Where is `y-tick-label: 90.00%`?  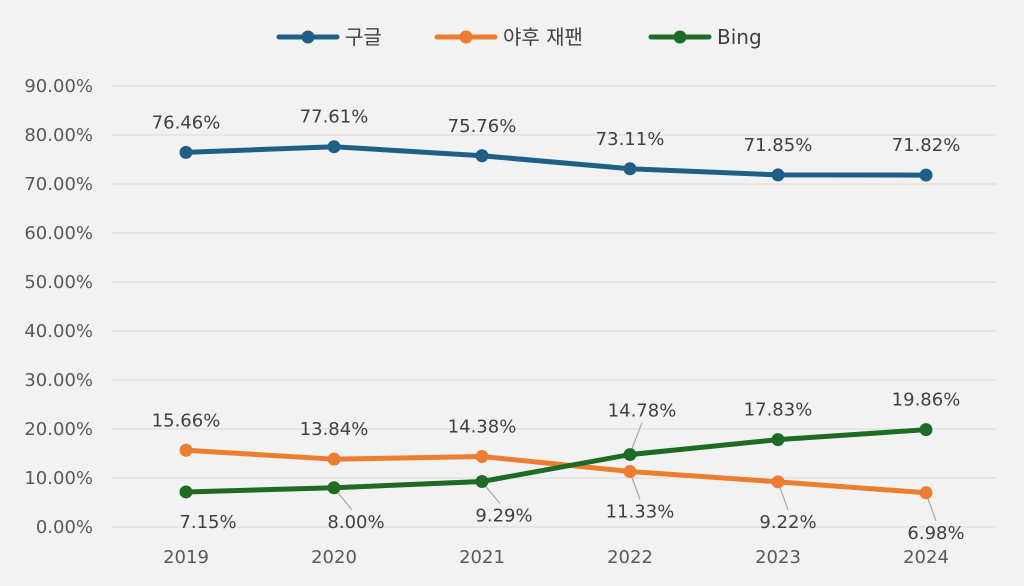
y-tick-label: 90.00% is located at coordinates (58, 86).